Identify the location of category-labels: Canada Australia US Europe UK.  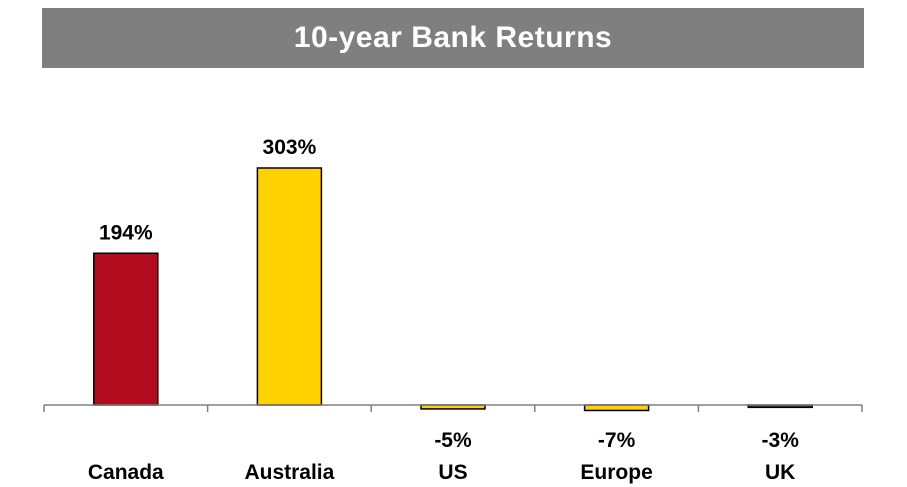
(442, 472).